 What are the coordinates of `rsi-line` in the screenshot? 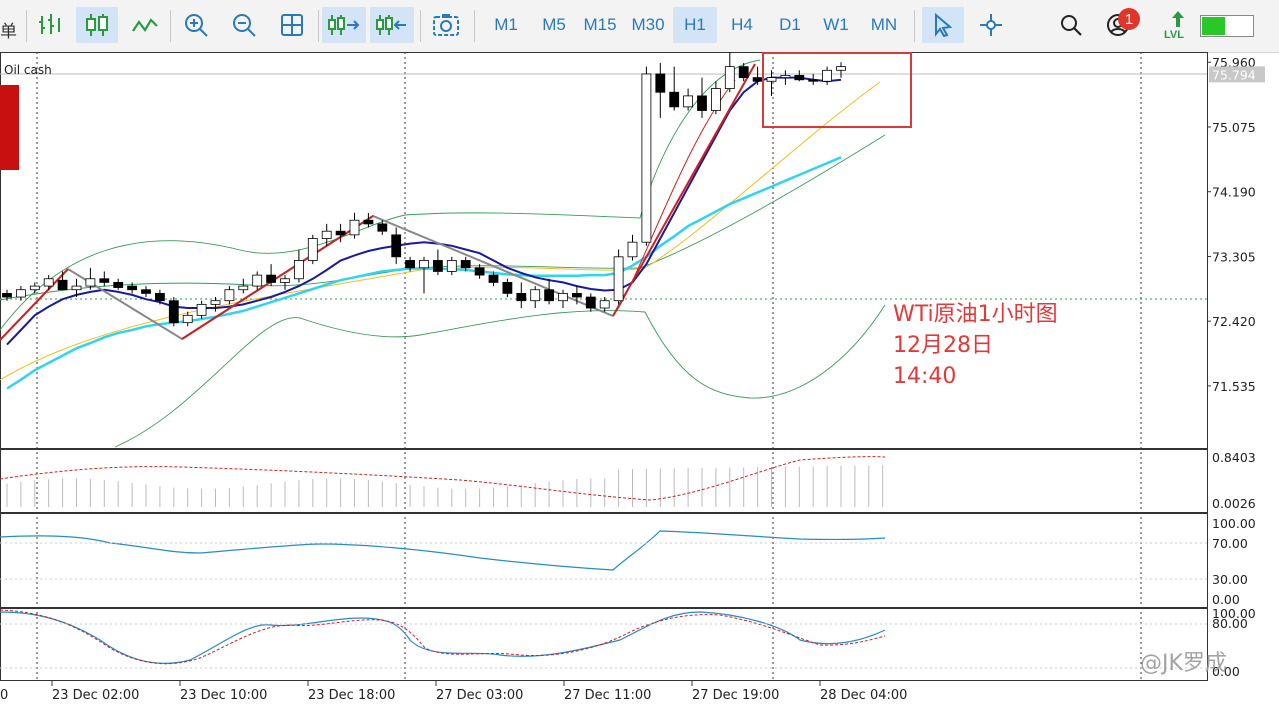 It's located at (443, 550).